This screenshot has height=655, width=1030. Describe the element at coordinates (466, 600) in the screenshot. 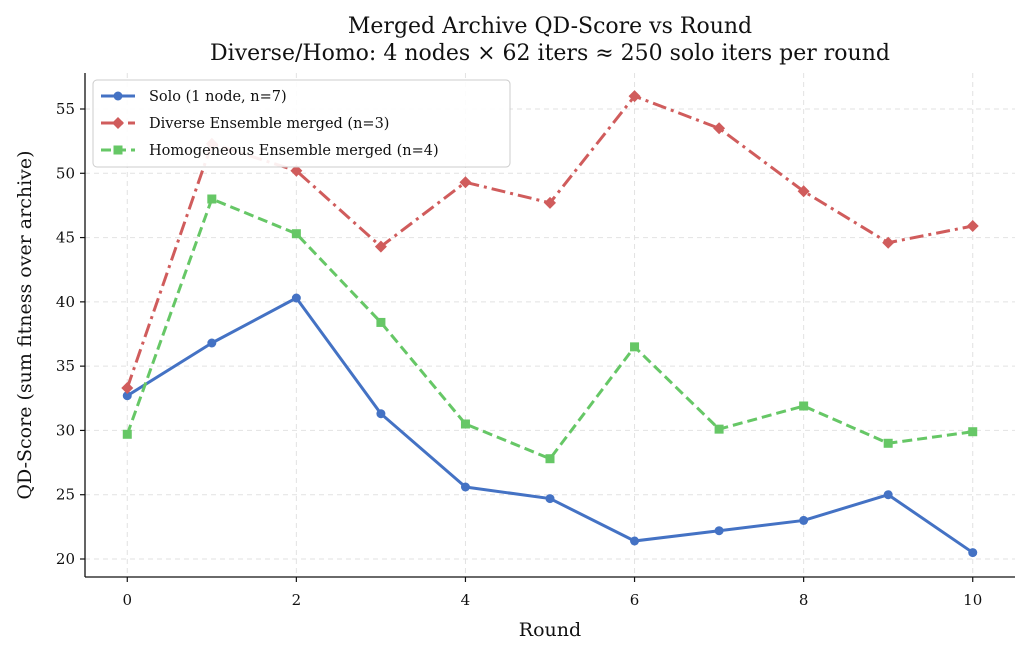

I see `x-tick-label: 4` at that location.